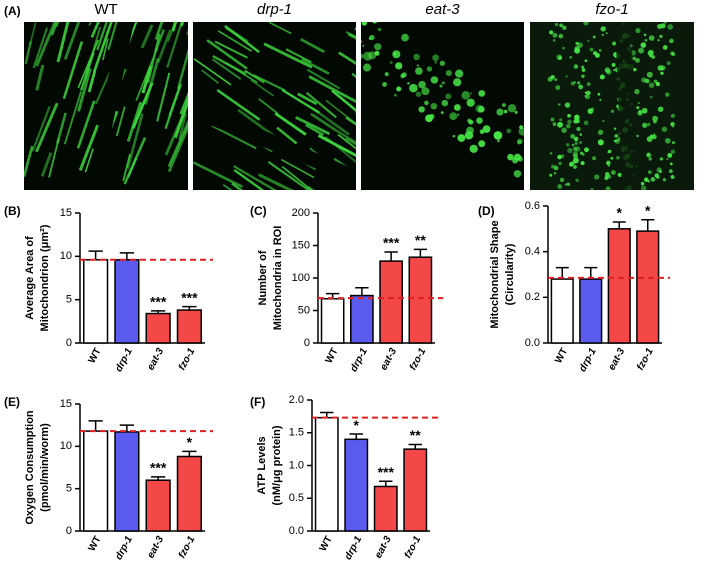  Describe the element at coordinates (12, 11) in the screenshot. I see `panel-label: (A)` at that location.